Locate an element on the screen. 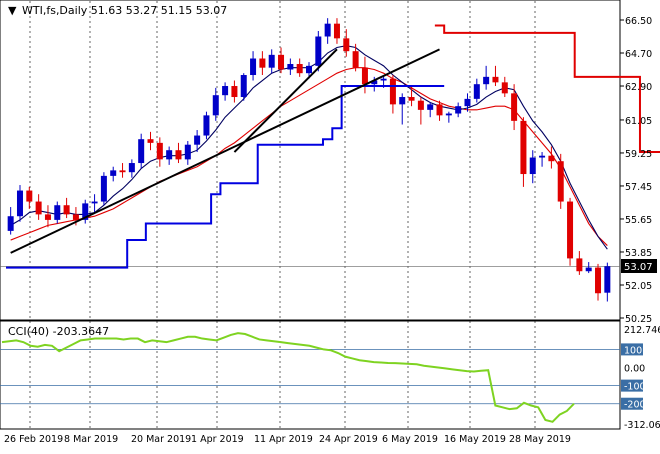 This screenshot has width=660, height=454. symbol-info: WTI,fs,Daily 51.63 53.27 51.15 53.07 is located at coordinates (124, 10).